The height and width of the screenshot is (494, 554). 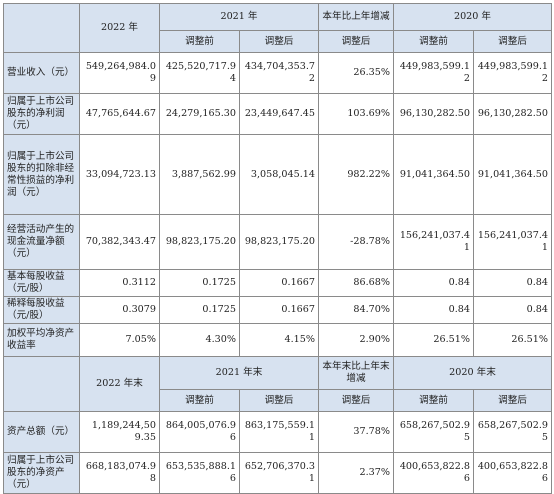 What do you see at coordinates (199, 174) in the screenshot?
I see `cell-v2021-before: 3,887,562.99` at bounding box center [199, 174].